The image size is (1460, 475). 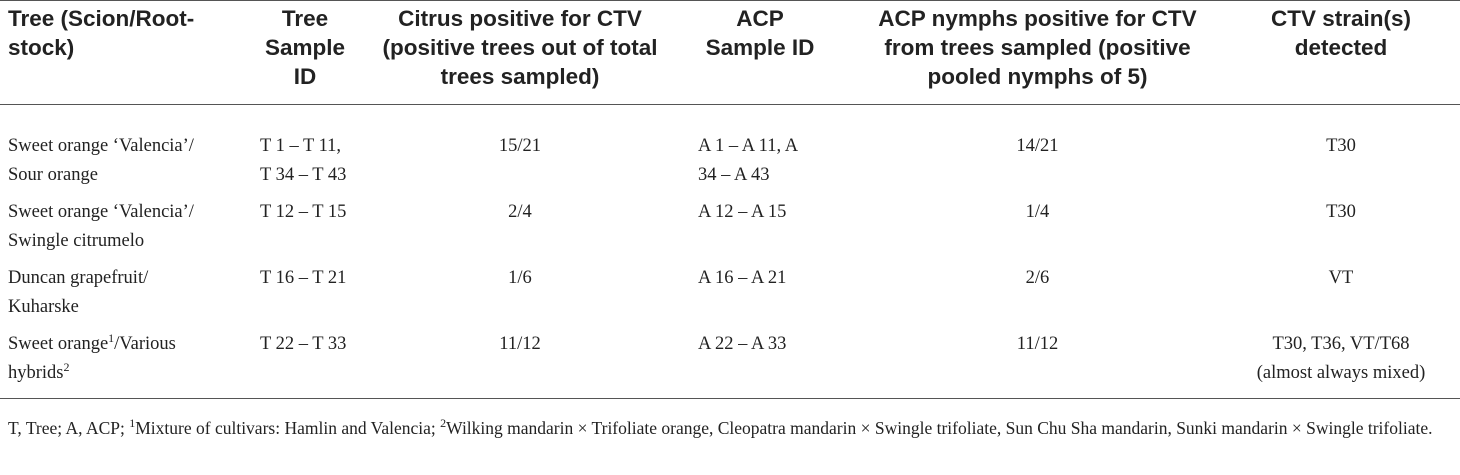 I want to click on cell-citrus-positive: 2/4, so click(x=520, y=212).